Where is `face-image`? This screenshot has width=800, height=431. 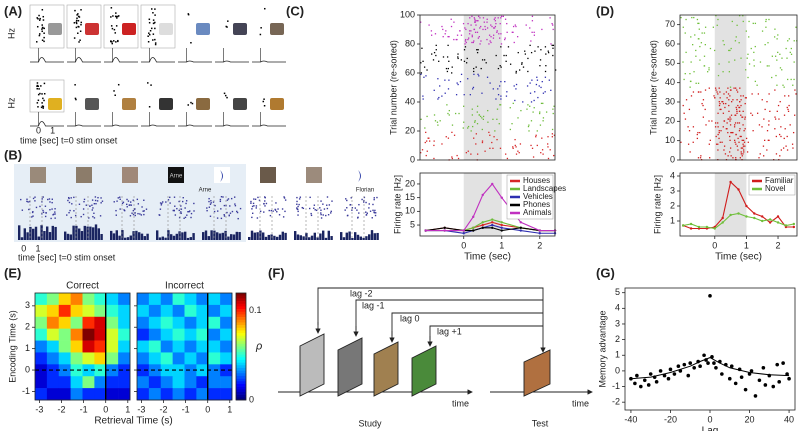 face-image is located at coordinates (38, 175).